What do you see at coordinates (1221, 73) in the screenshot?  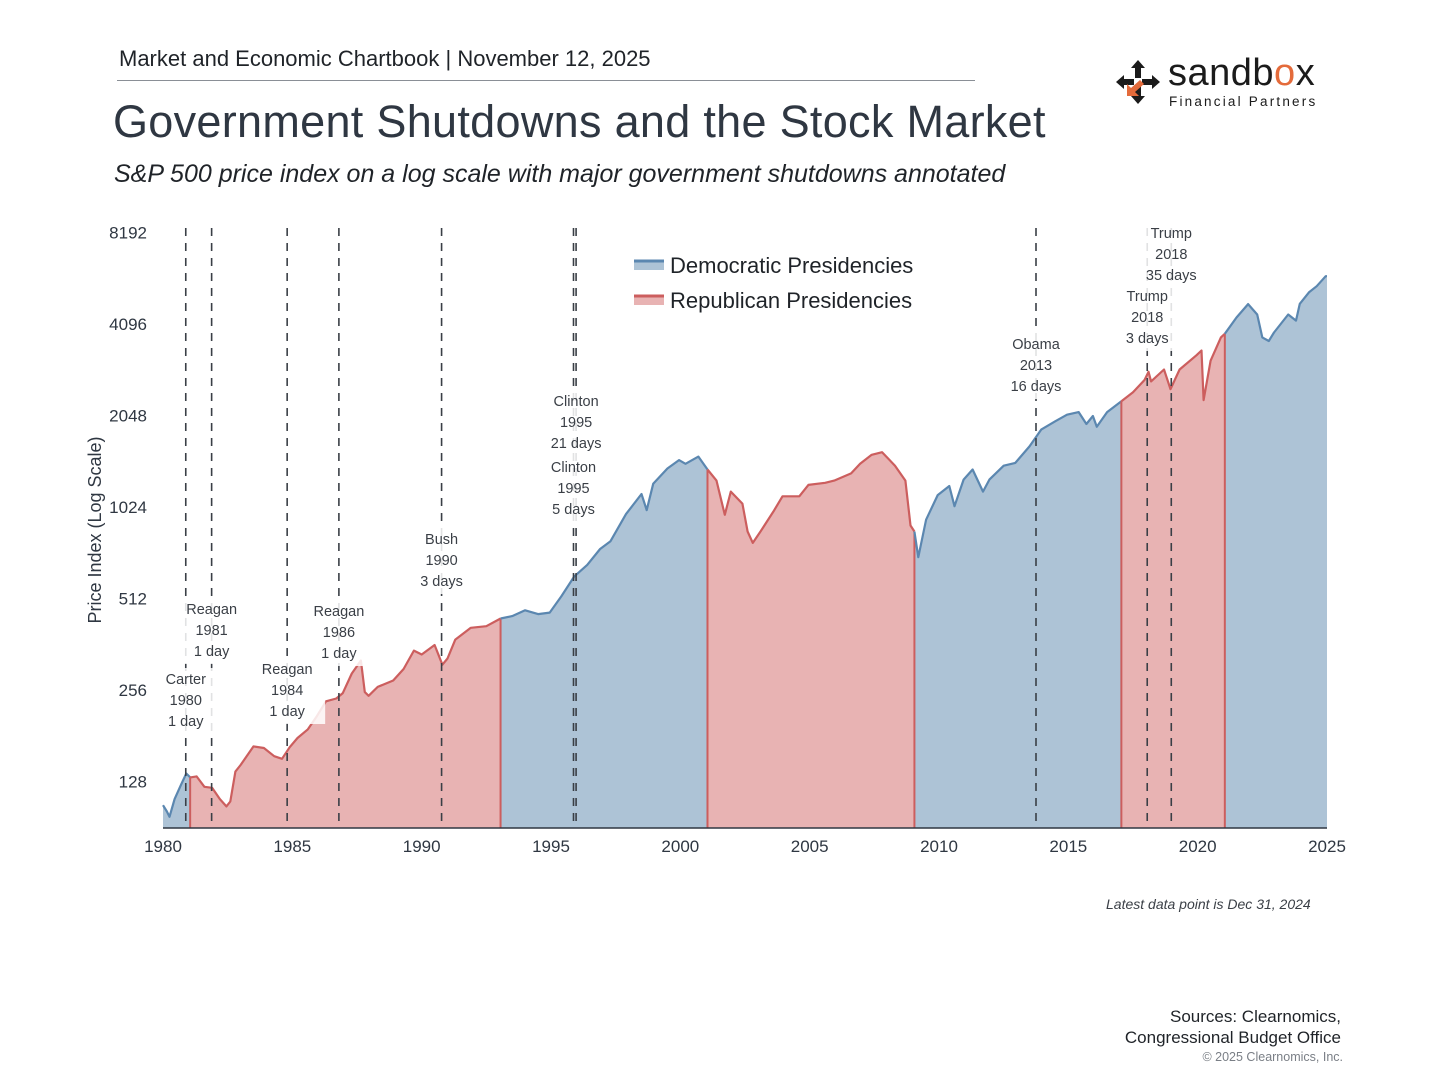 I see `logo-wordmark-prefix: sandb` at bounding box center [1221, 73].